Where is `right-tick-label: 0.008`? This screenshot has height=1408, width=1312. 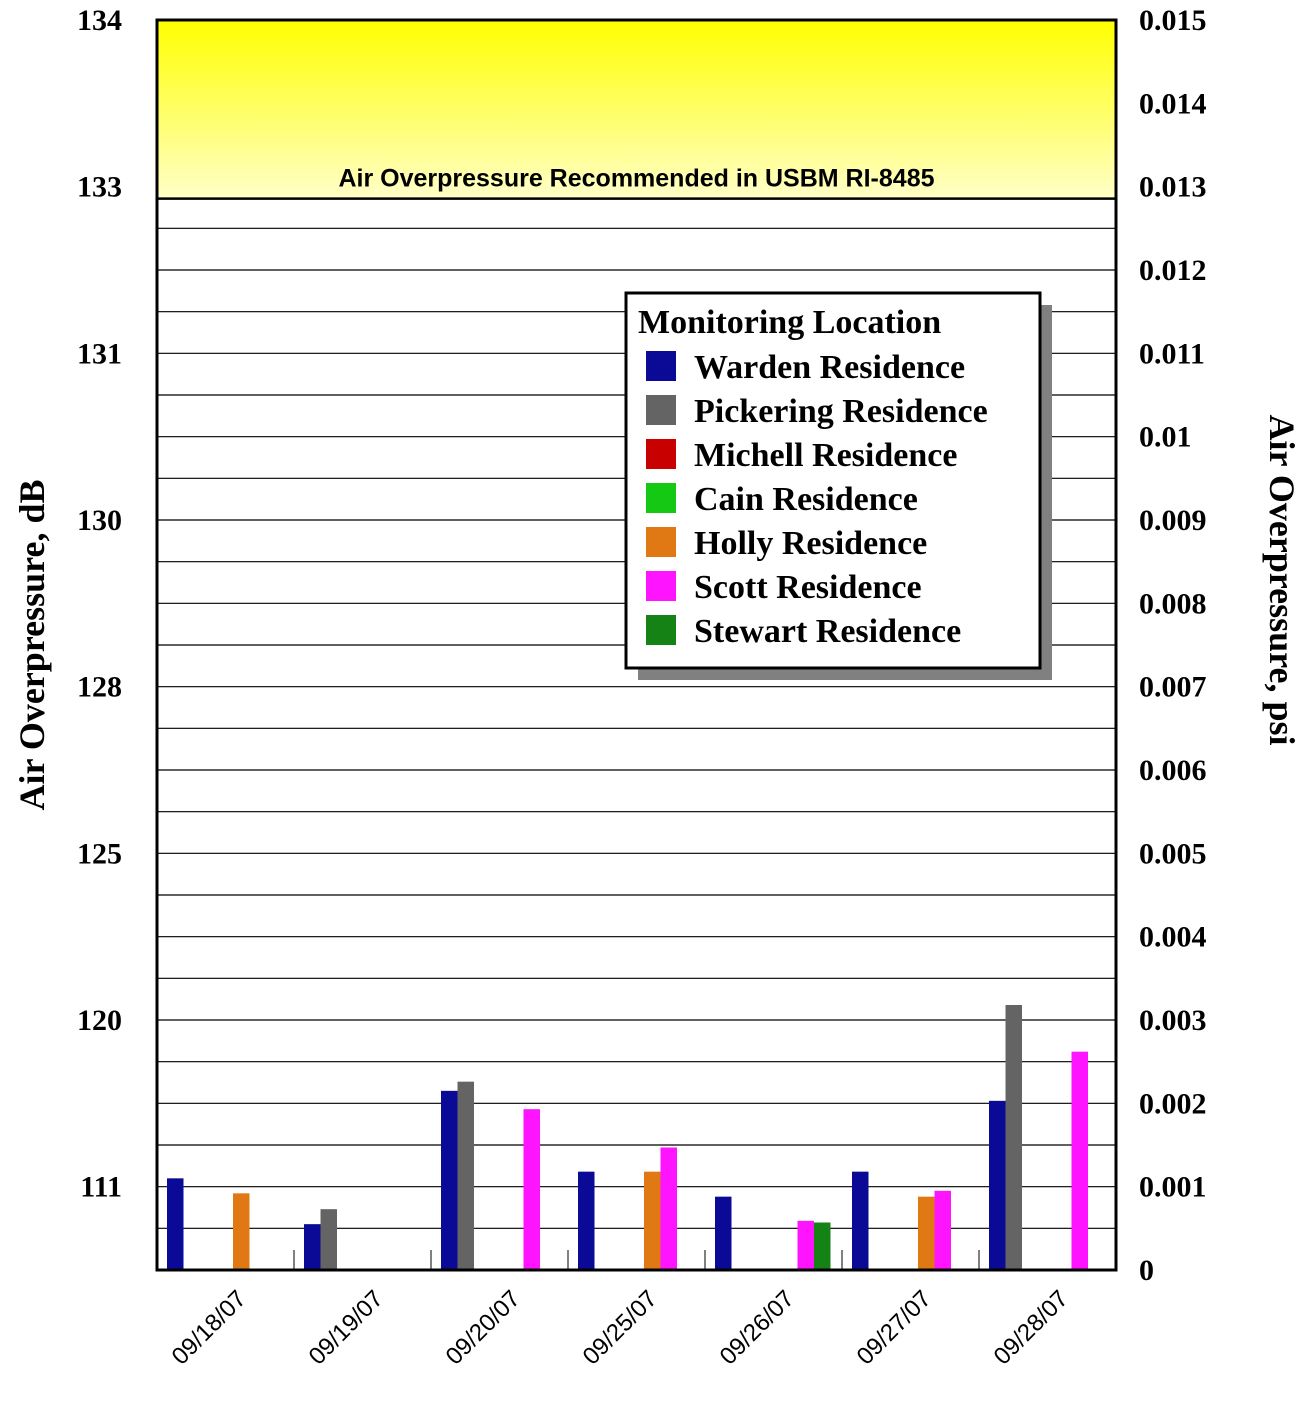
right-tick-label: 0.008 is located at coordinates (1173, 603).